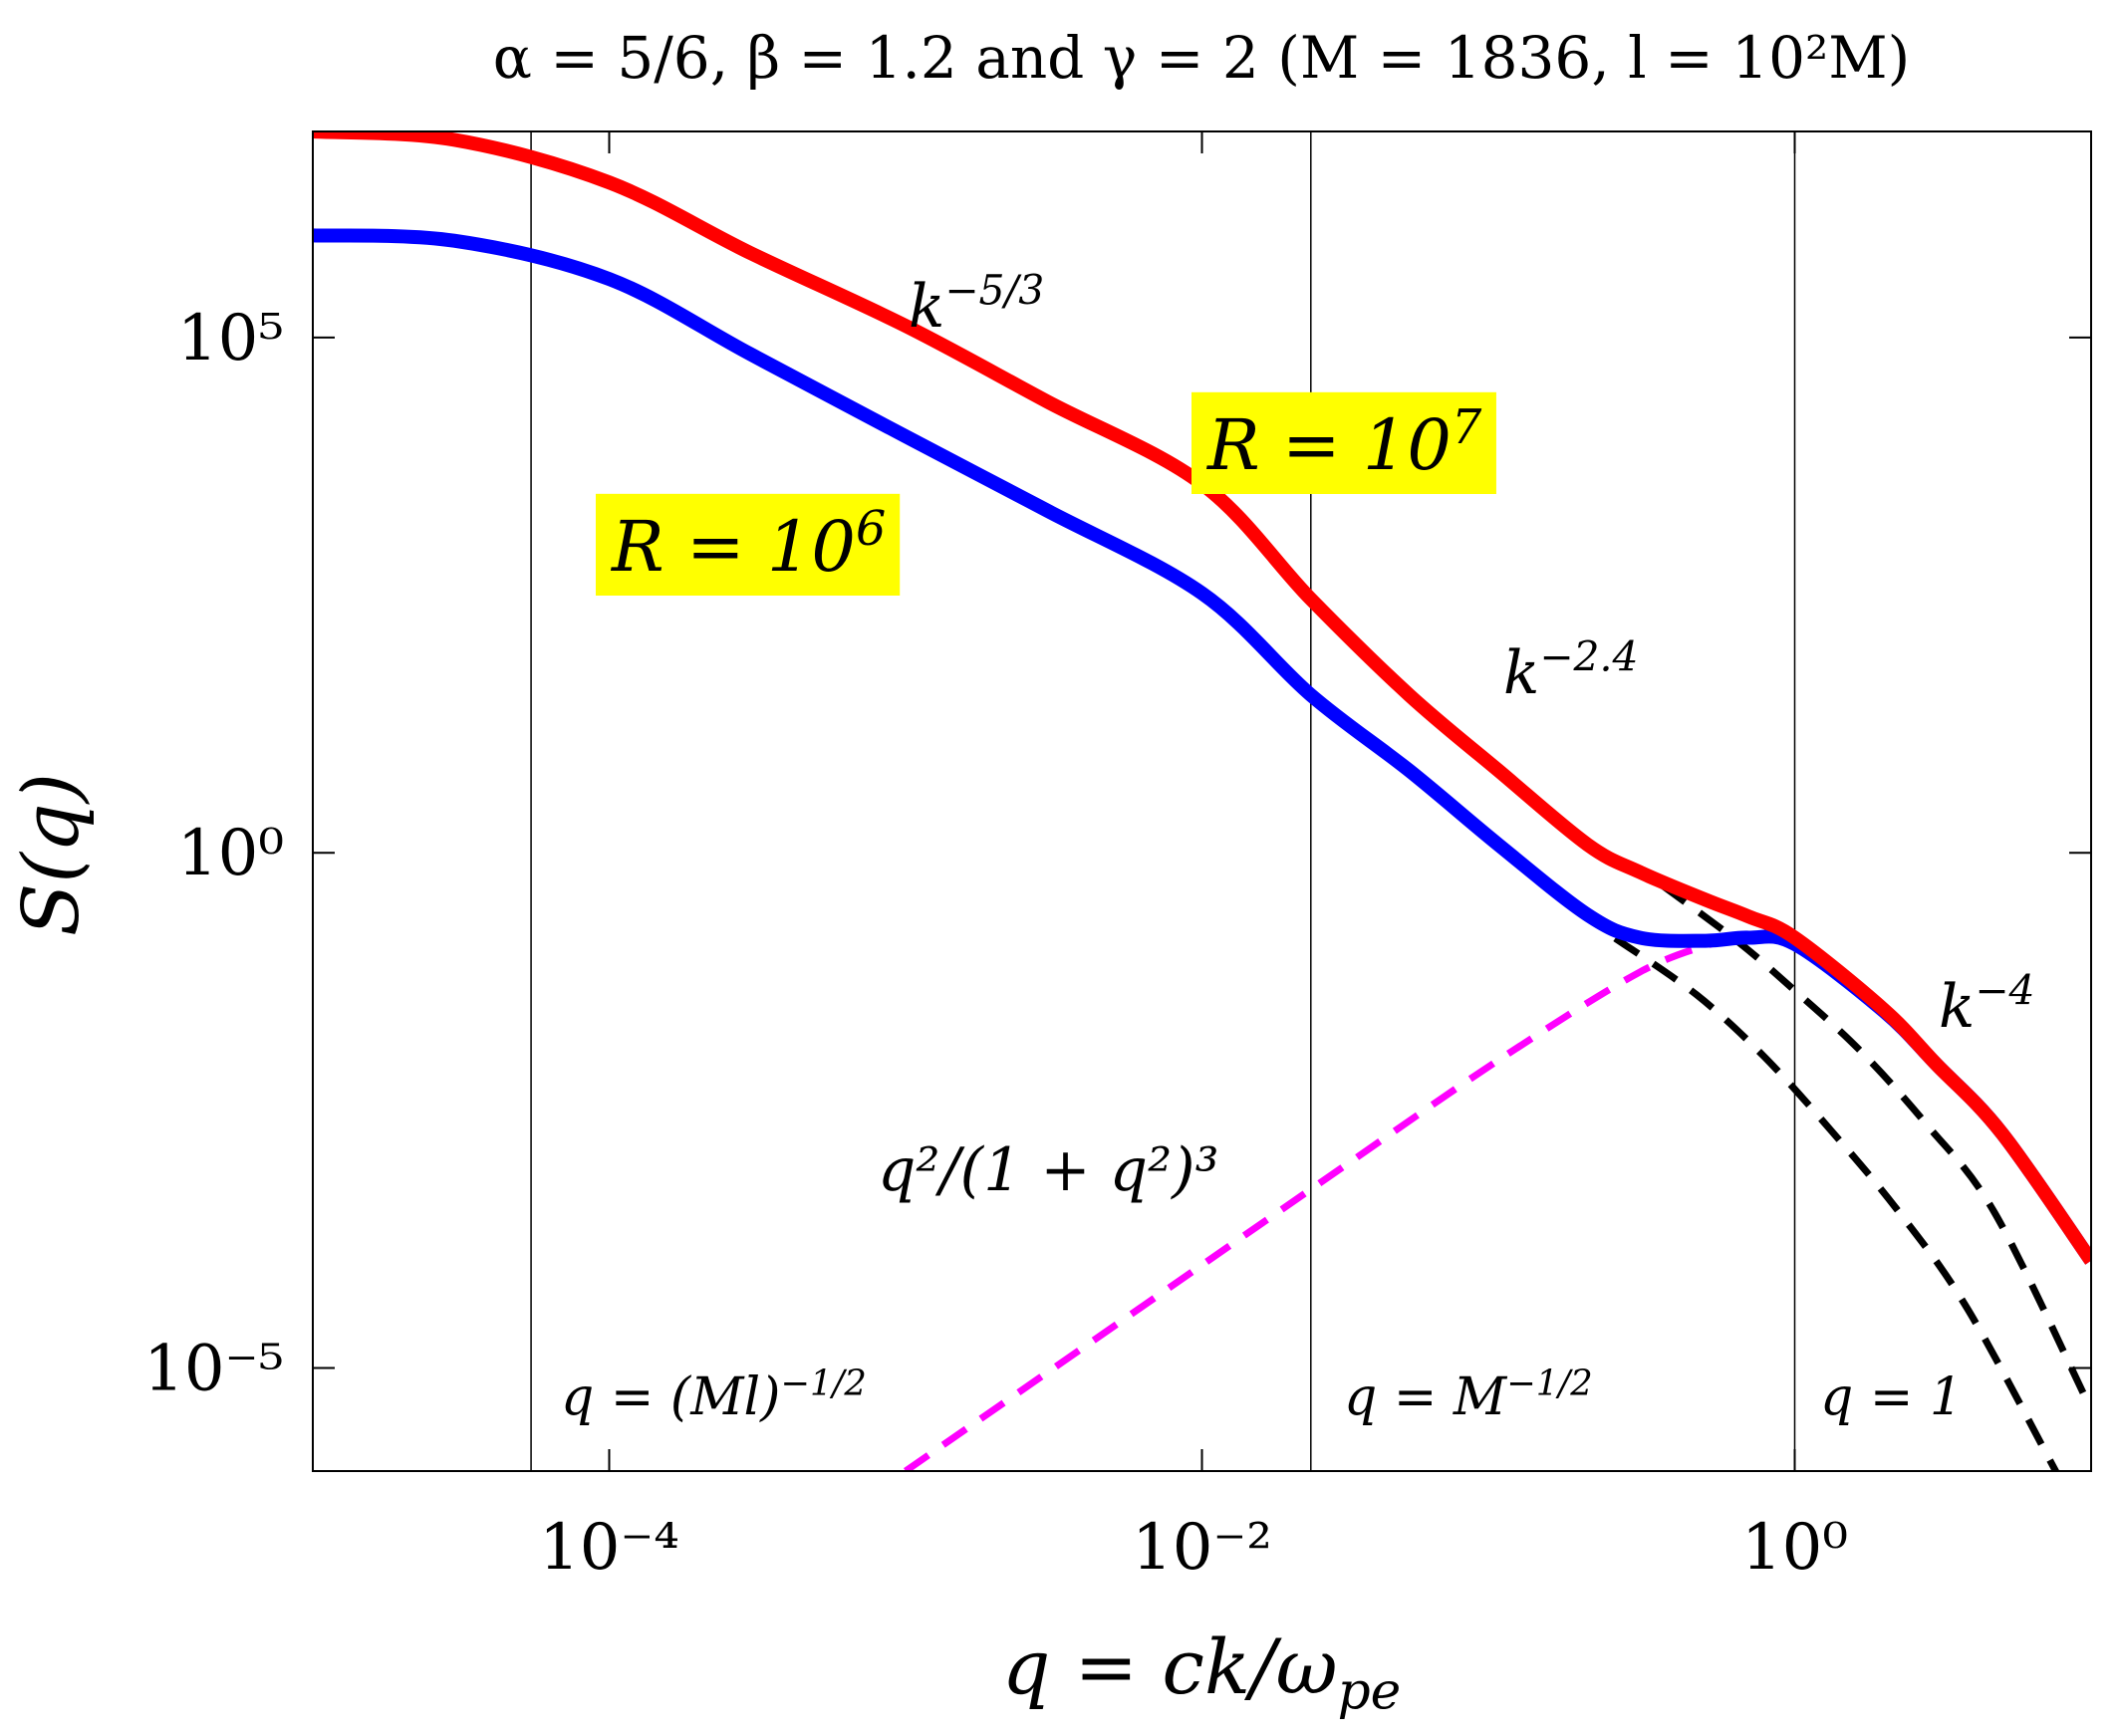  I want to click on x-tick-label: 10⁻⁴, so click(609, 1548).